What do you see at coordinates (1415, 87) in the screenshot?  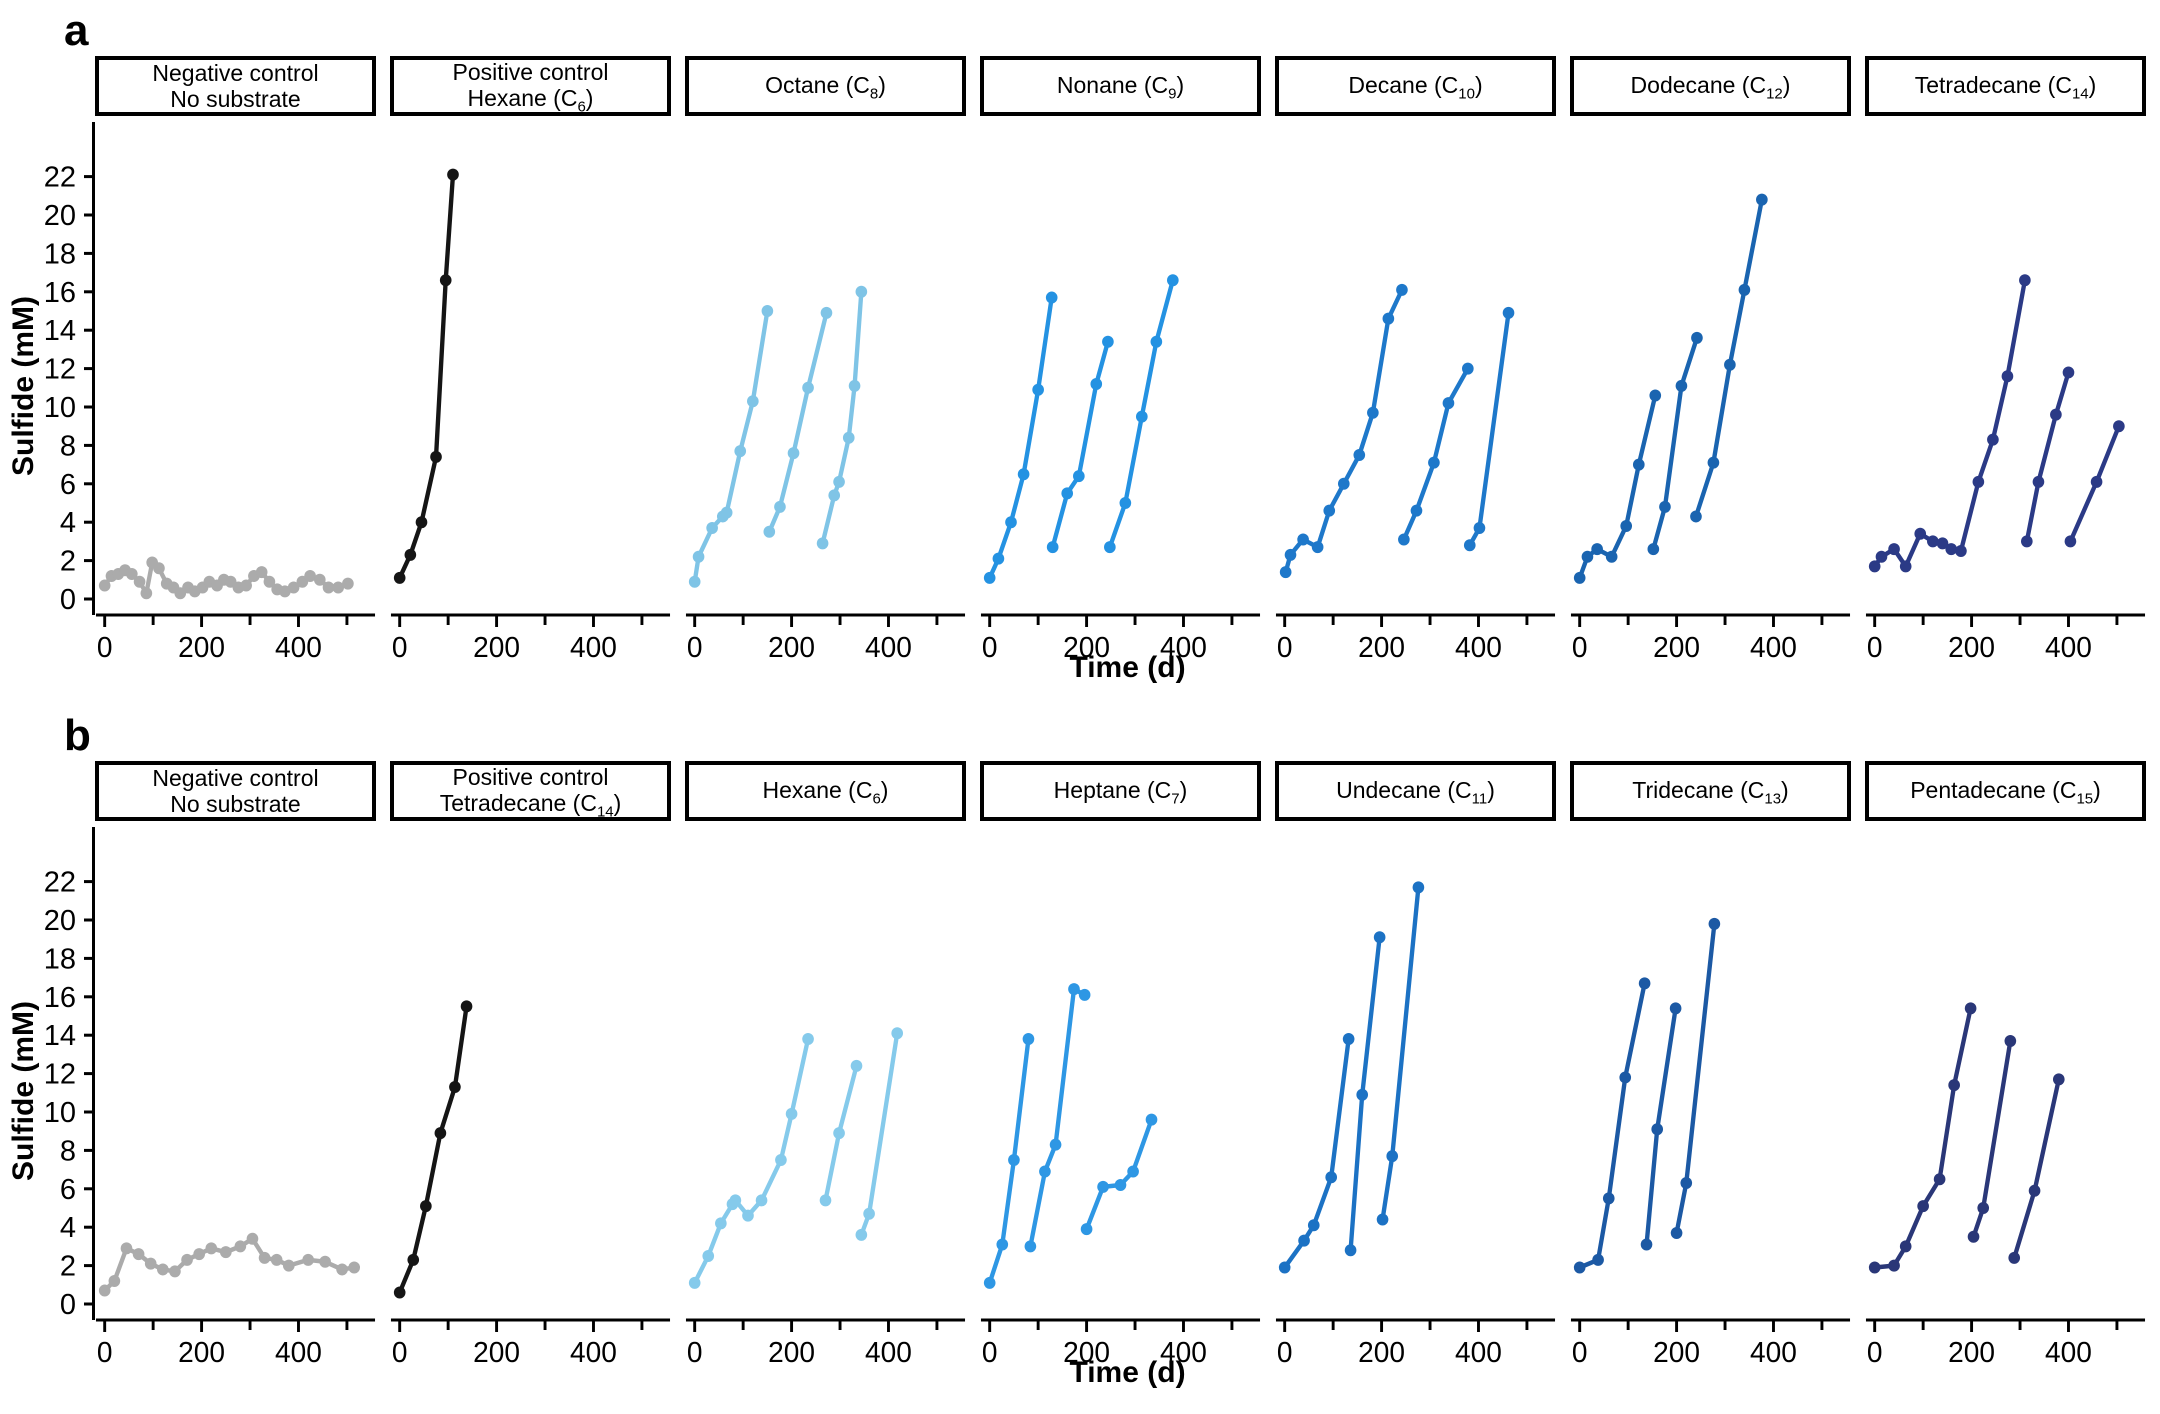 I see `panel-title-line: Decane (C10)` at bounding box center [1415, 87].